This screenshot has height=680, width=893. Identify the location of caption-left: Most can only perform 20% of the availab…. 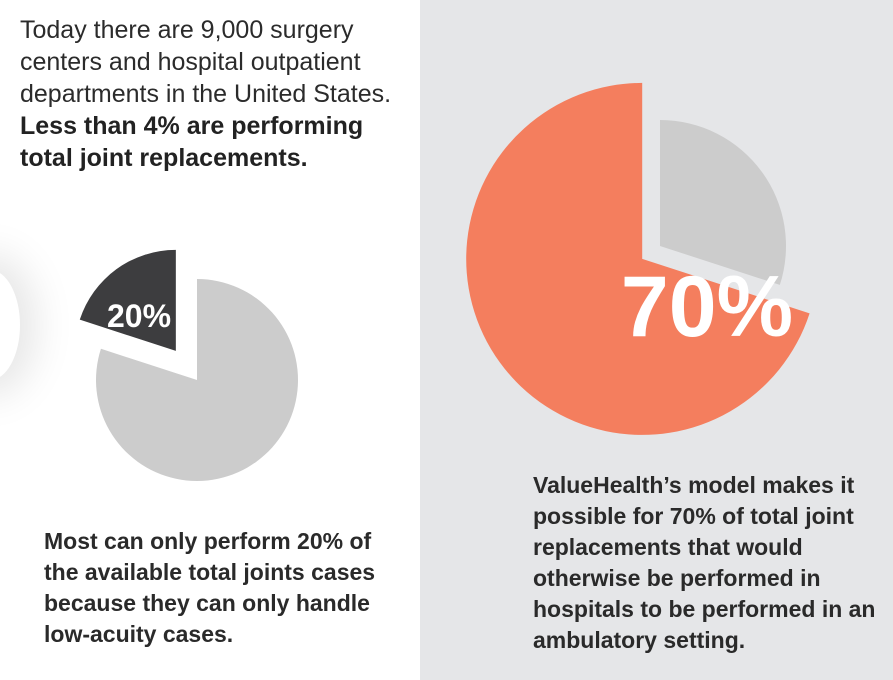
(210, 587).